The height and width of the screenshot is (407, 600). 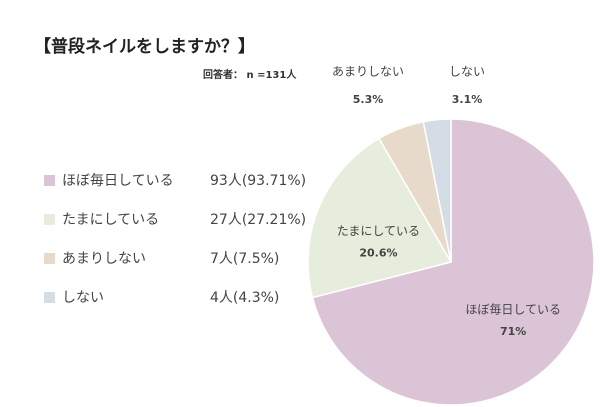 What do you see at coordinates (368, 99) in the screenshot?
I see `slice-value: 5.3%` at bounding box center [368, 99].